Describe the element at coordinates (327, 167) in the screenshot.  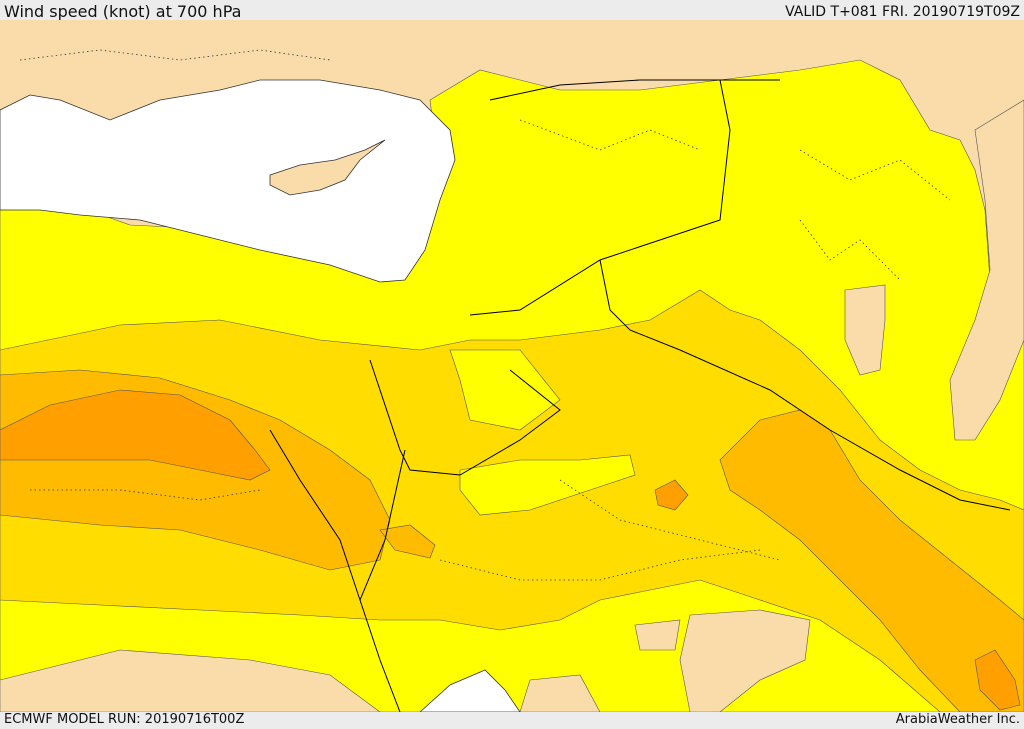
I see `cyprus-island` at that location.